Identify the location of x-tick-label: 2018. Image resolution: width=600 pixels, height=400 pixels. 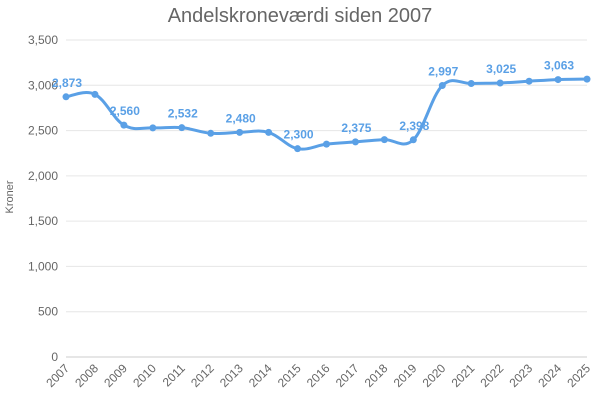
(376, 375).